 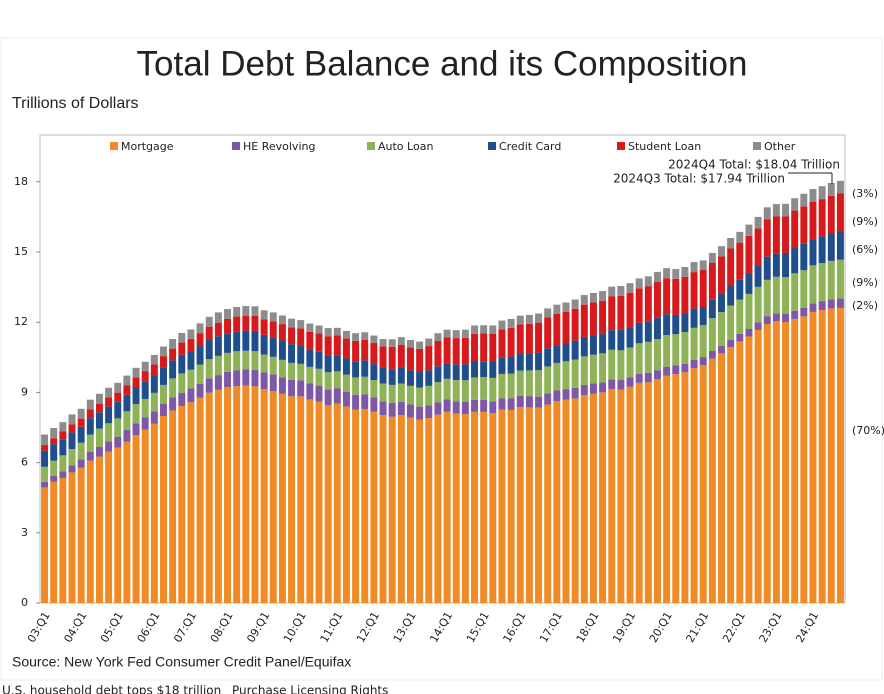 What do you see at coordinates (865, 305) in the screenshot?
I see `share-label: (2%)` at bounding box center [865, 305].